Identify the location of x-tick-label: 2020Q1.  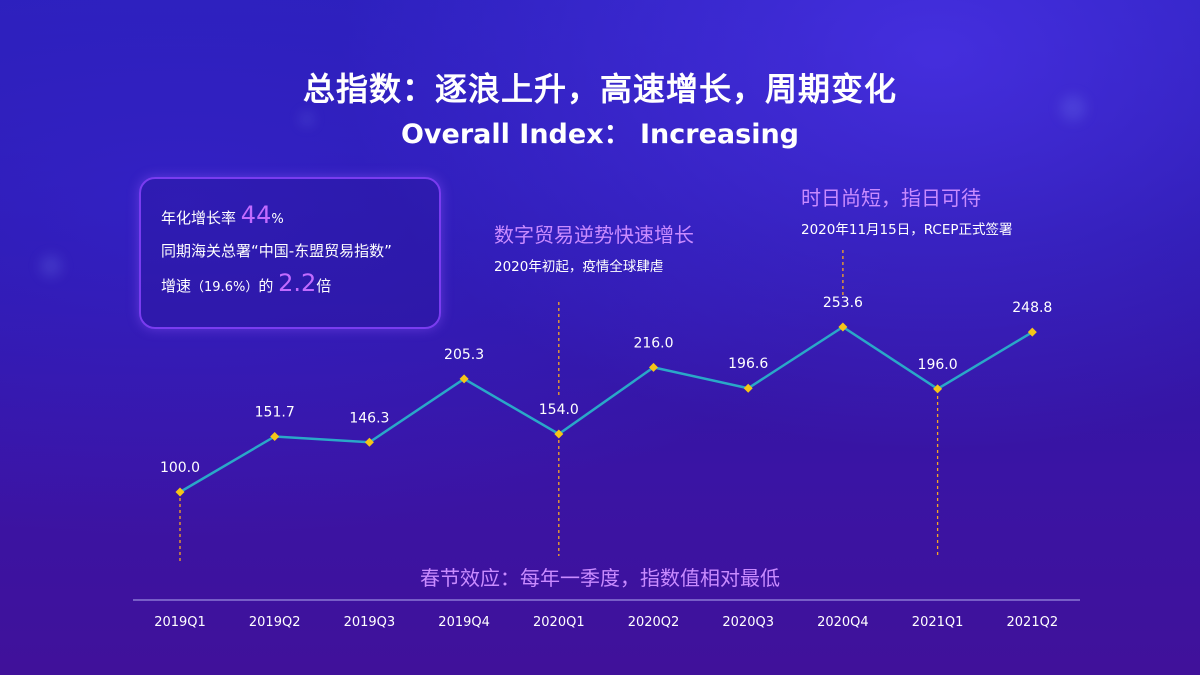
(559, 622).